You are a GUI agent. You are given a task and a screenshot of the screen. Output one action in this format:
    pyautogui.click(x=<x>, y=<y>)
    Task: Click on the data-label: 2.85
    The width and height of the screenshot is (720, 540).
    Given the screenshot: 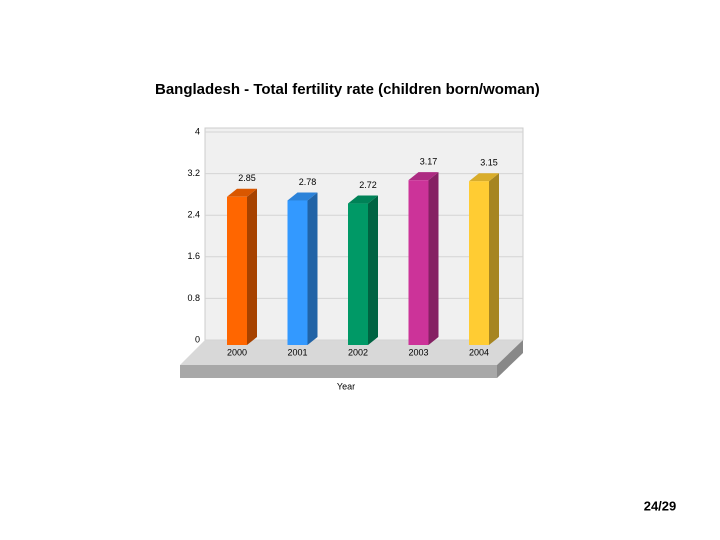 What is the action you would take?
    pyautogui.click(x=247, y=178)
    